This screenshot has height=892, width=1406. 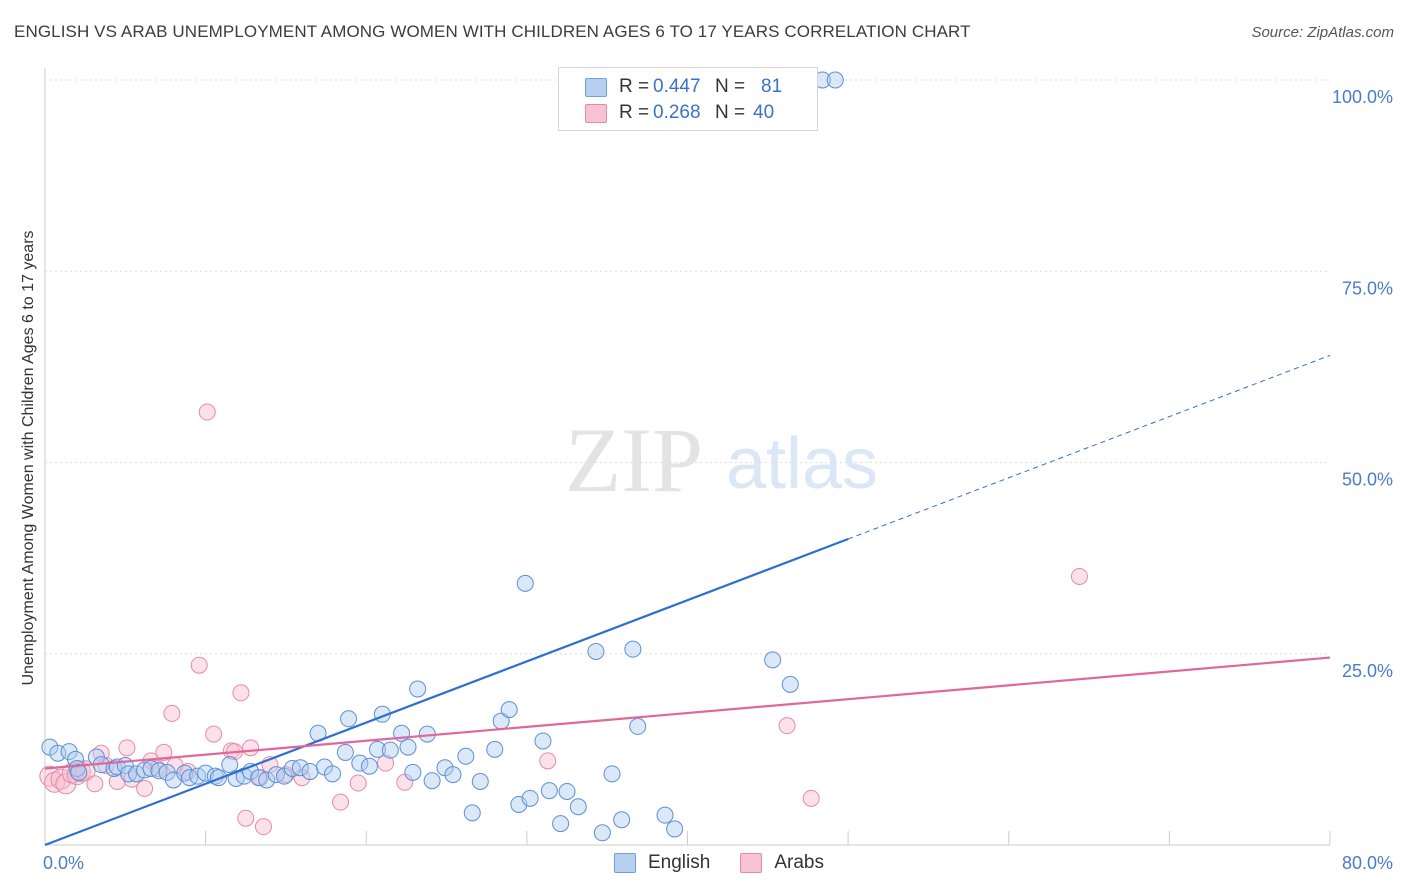 What do you see at coordinates (764, 112) in the screenshot?
I see `legend-n-value: 40` at bounding box center [764, 112].